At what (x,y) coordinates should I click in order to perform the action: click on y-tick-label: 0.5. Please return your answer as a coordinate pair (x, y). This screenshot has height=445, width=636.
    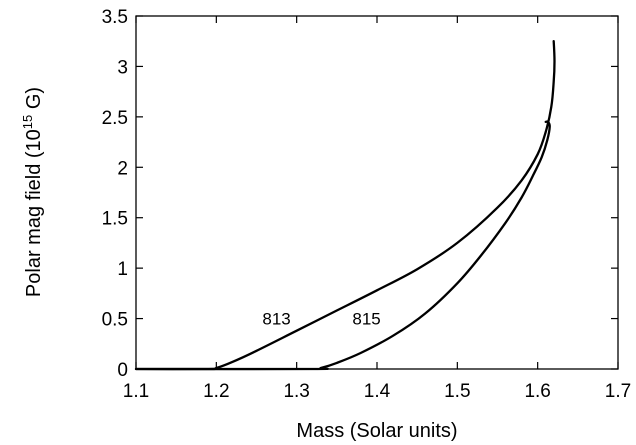
    Looking at the image, I should click on (115, 320).